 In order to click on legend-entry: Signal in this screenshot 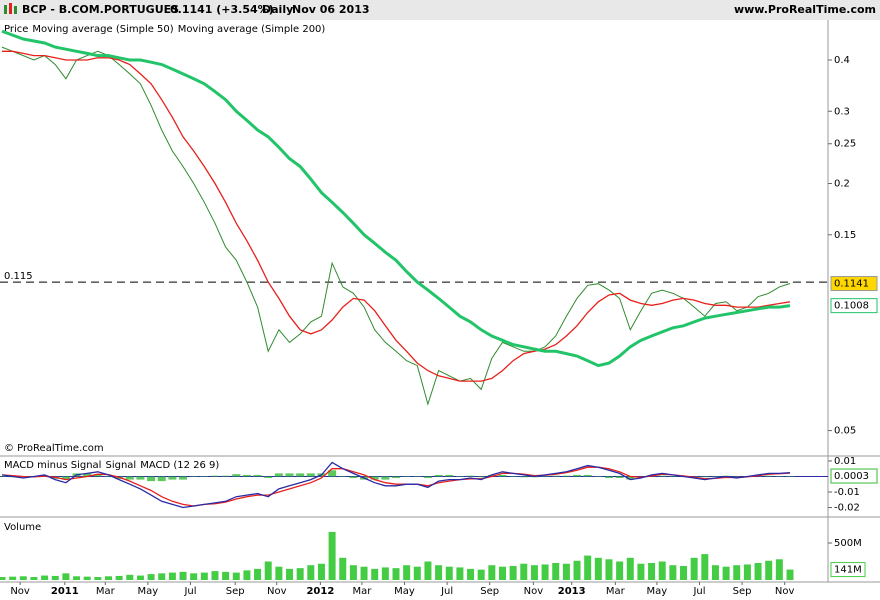, I will do `click(120, 465)`.